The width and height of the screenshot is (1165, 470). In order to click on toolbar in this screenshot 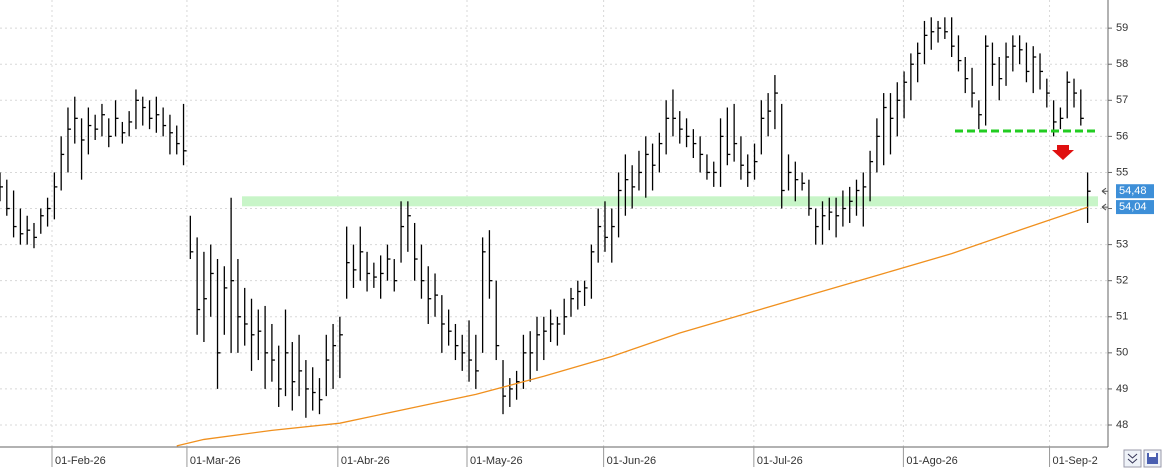, I will do `click(1142, 458)`.